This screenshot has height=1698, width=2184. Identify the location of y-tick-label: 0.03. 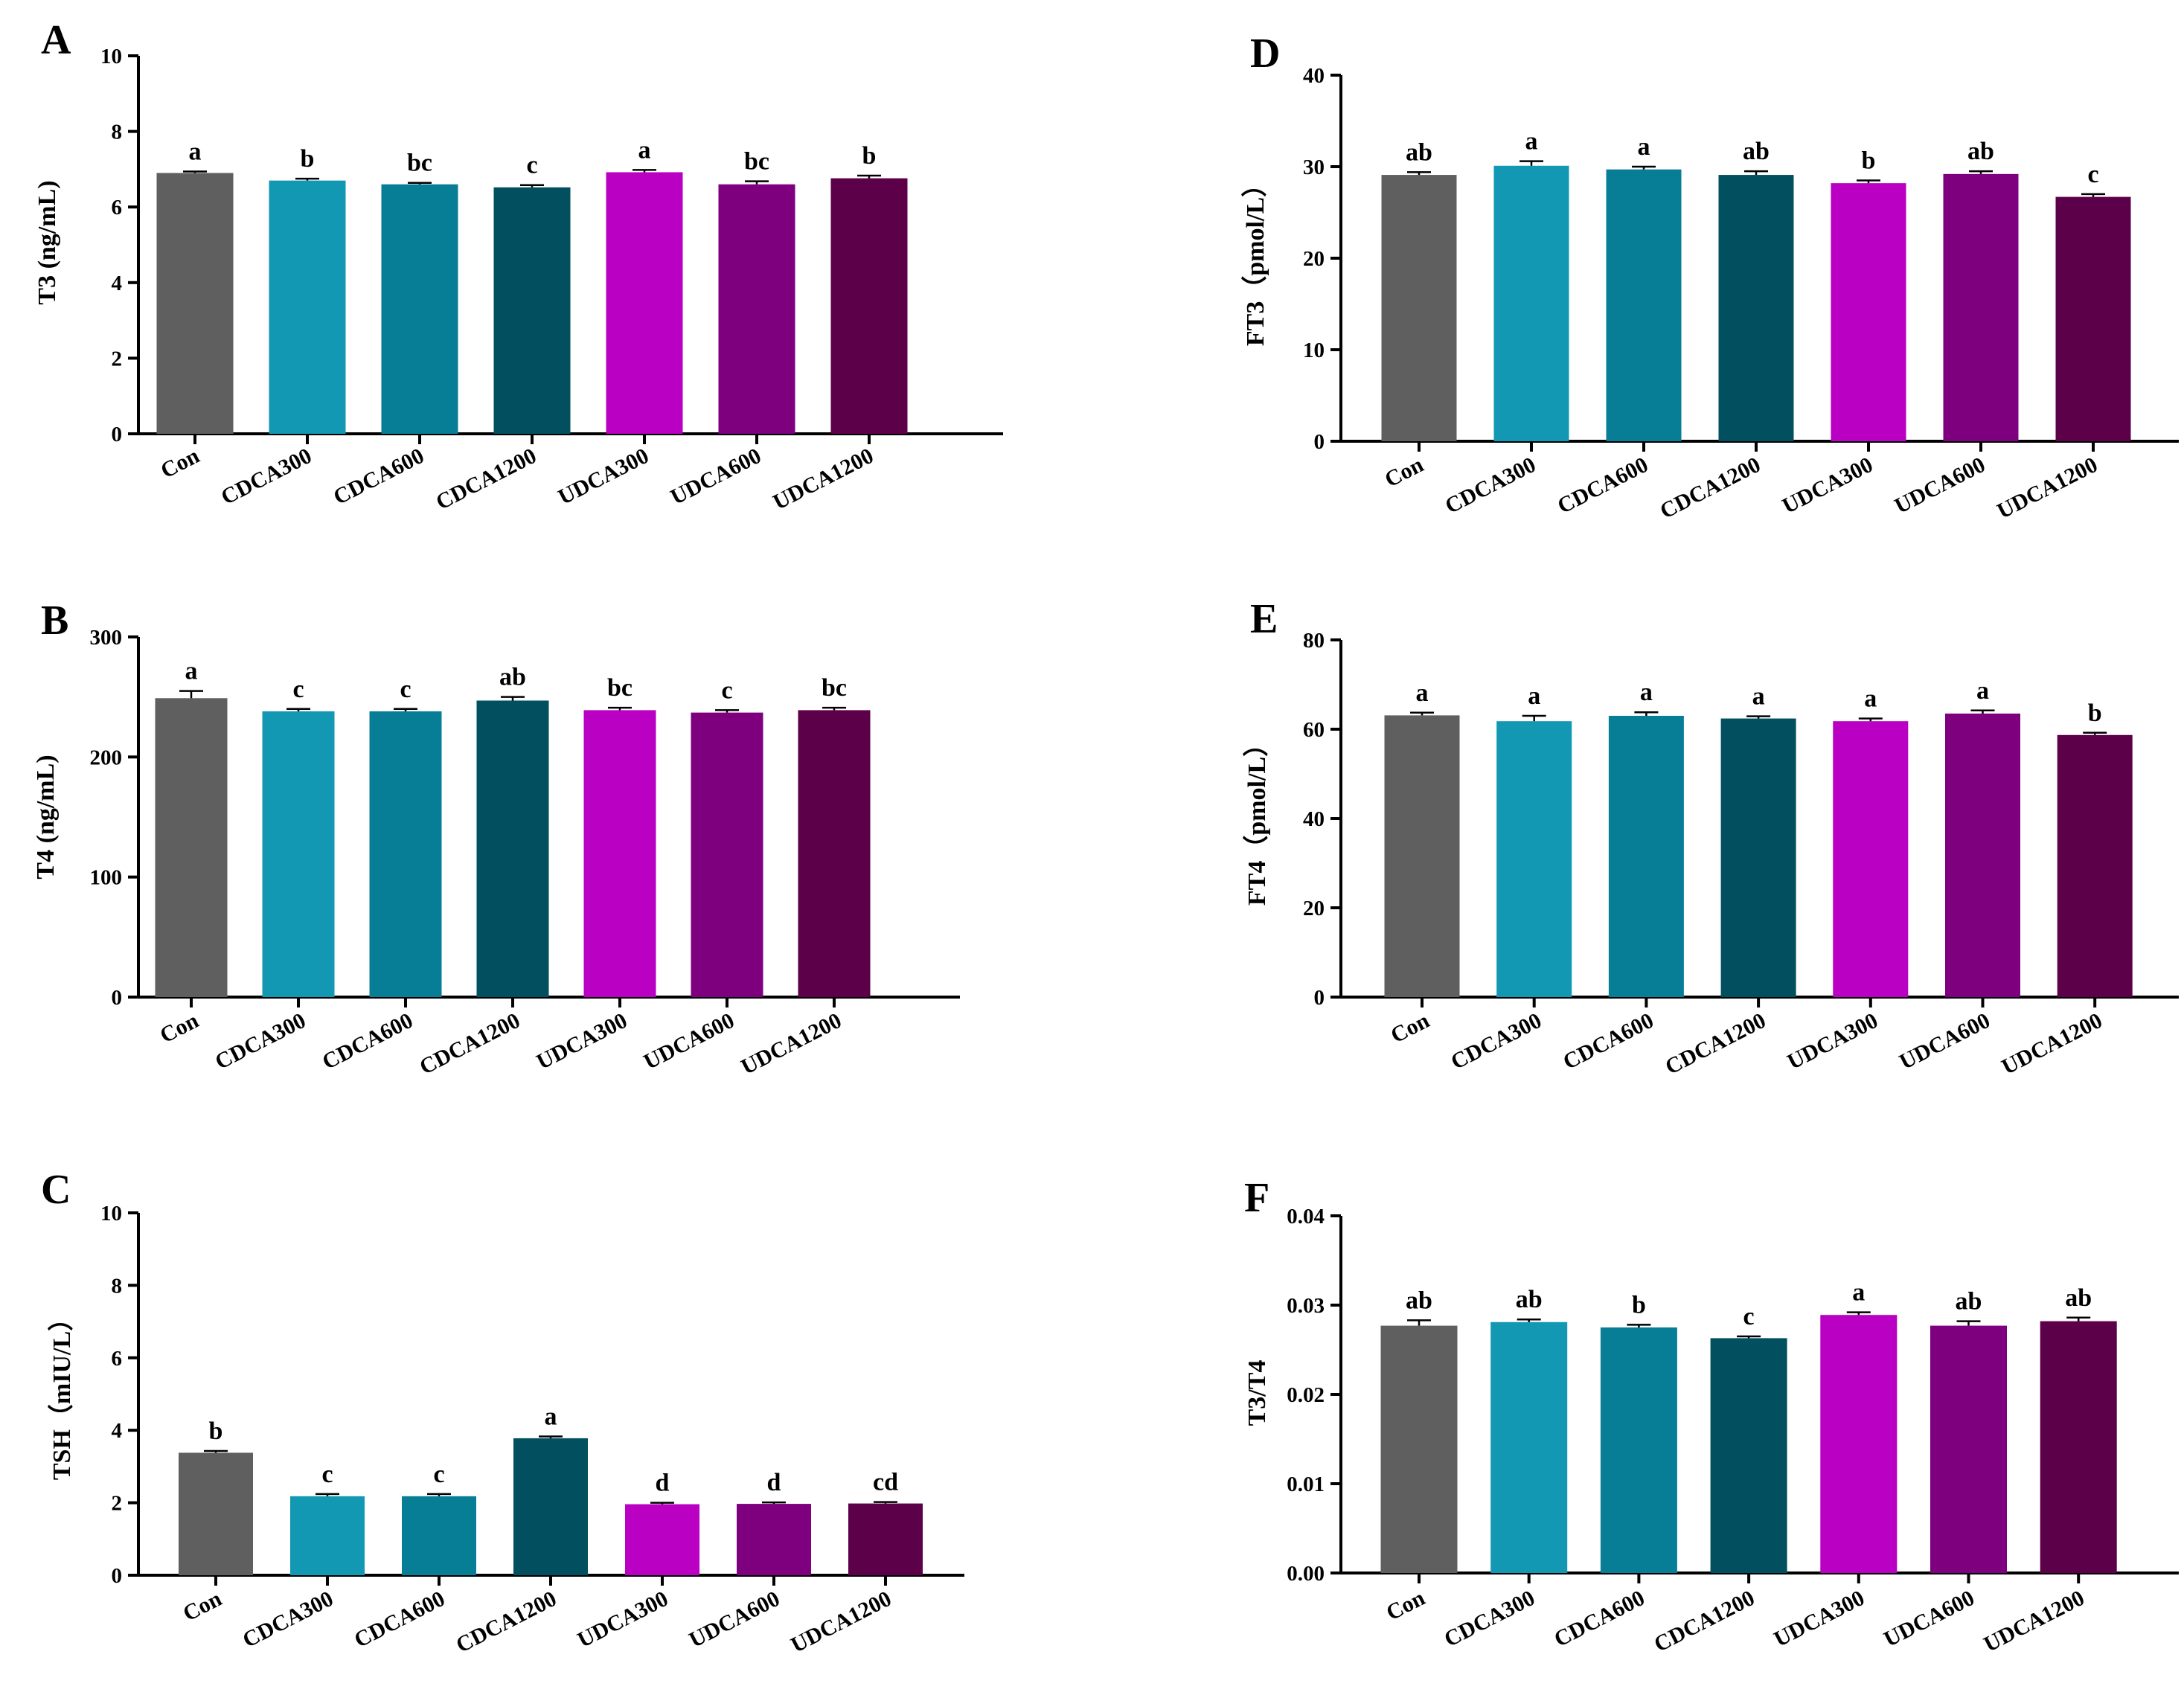
(1306, 1306).